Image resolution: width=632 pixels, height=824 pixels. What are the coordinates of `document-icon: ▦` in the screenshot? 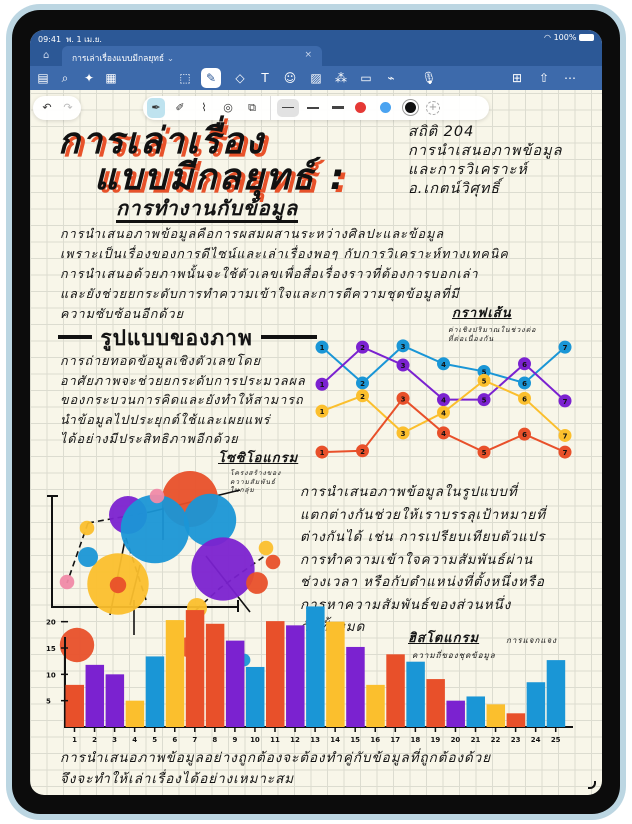 It's located at (111, 78).